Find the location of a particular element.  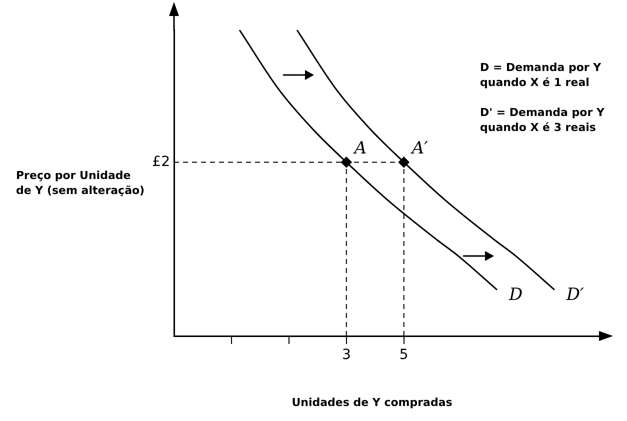

x-tick-label: 5 is located at coordinates (403, 355).